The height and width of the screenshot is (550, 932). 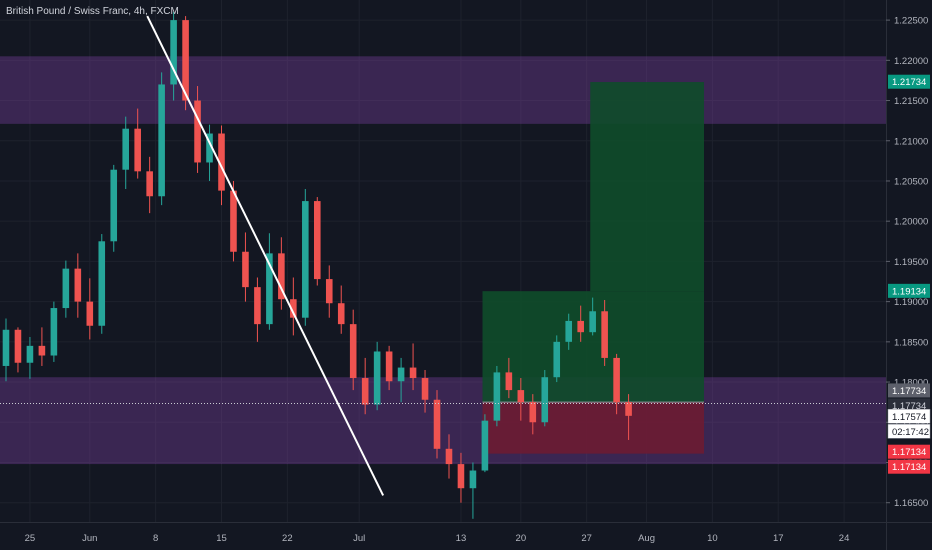 I want to click on price-tag-label-current-a: 1.17734, so click(x=909, y=391).